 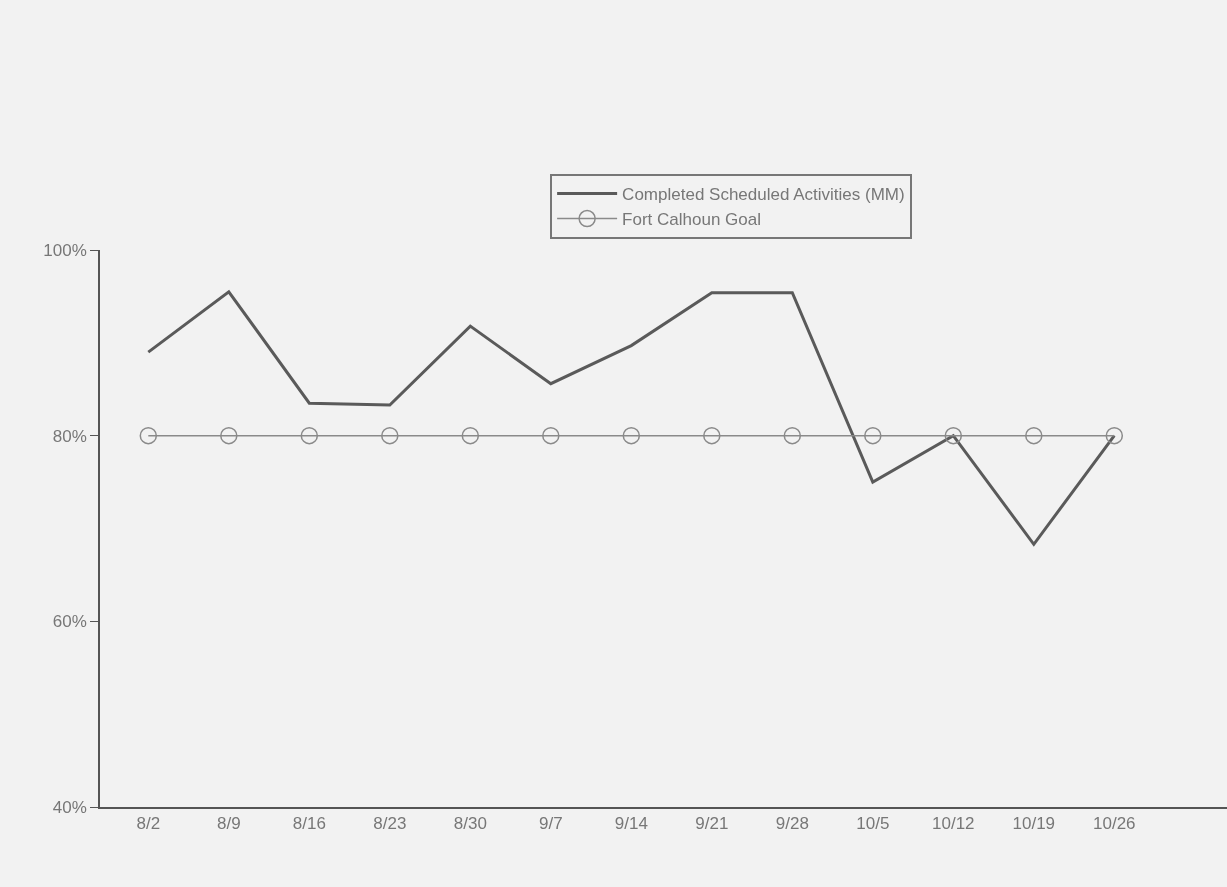 What do you see at coordinates (69, 622) in the screenshot?
I see `y-tick-label: 60%` at bounding box center [69, 622].